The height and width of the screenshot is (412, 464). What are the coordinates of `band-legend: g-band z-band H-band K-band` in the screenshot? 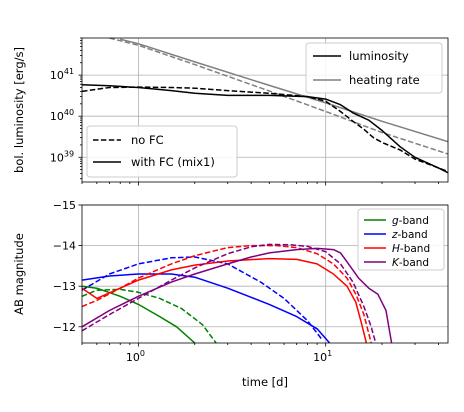 It's located at (401, 239).